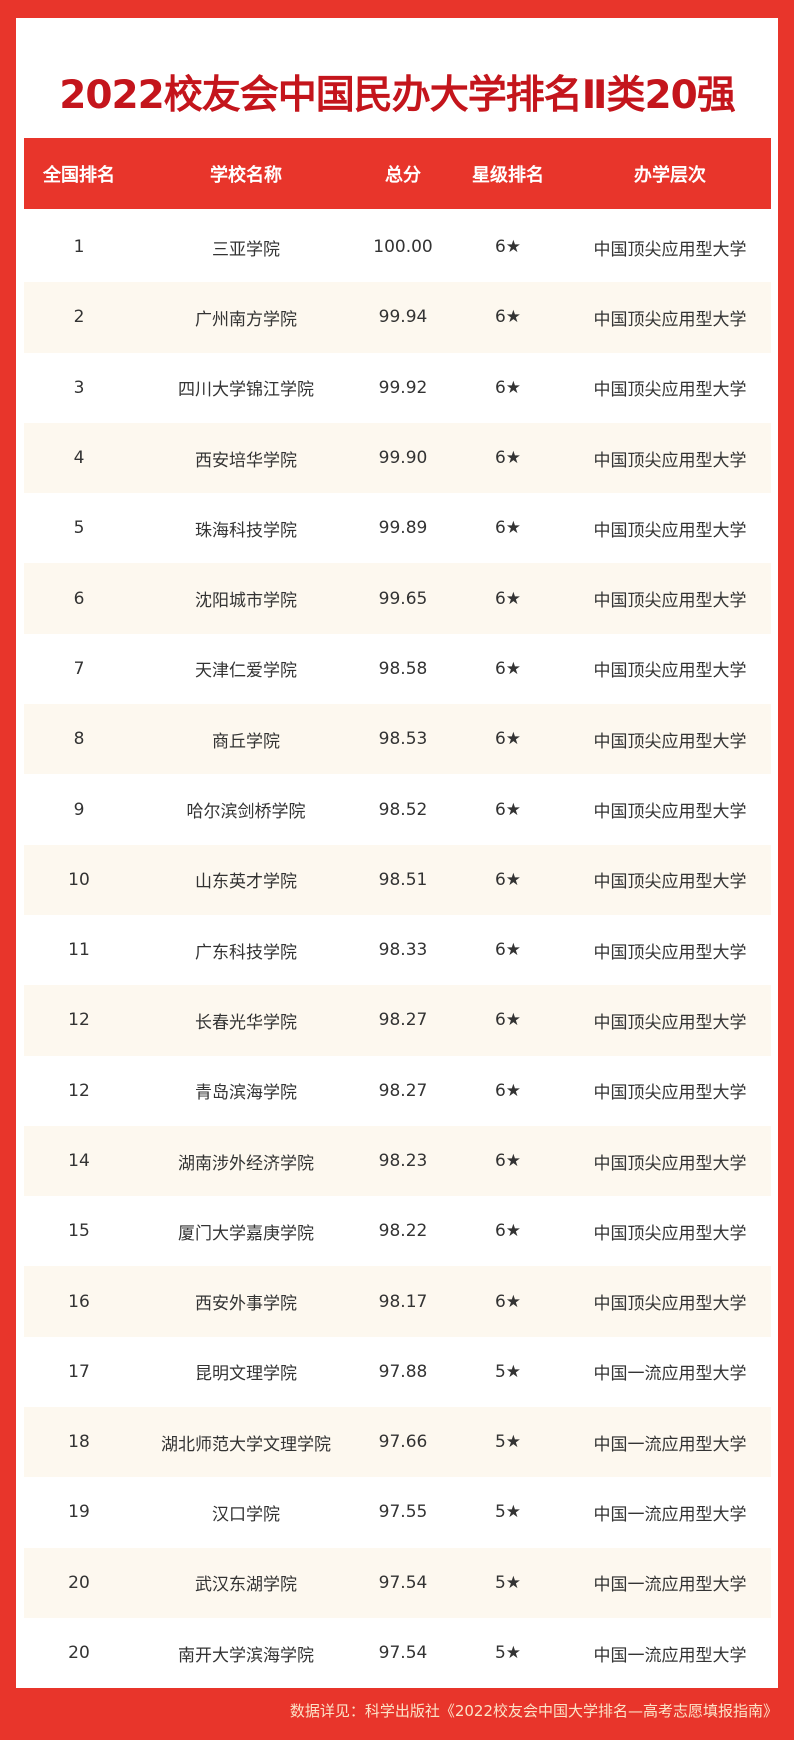  What do you see at coordinates (246, 1022) in the screenshot?
I see `school-name-cell: 长春光华学院` at bounding box center [246, 1022].